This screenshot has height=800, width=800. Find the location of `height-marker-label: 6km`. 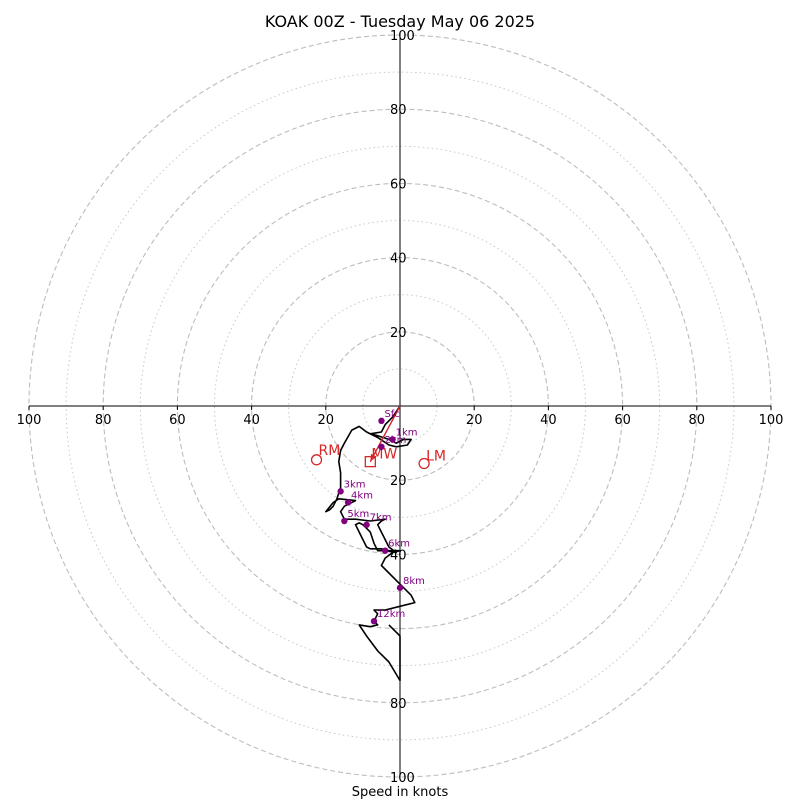

height-marker-label: 6km is located at coordinates (399, 544).